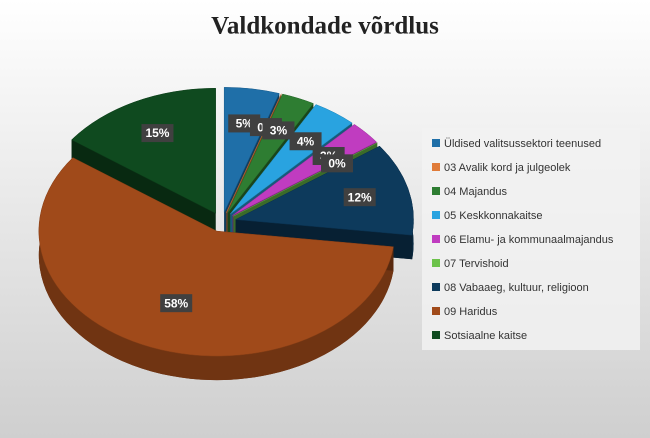 Image resolution: width=650 pixels, height=438 pixels. Describe the element at coordinates (475, 192) in the screenshot. I see `legend-label: 04 Majandus` at that location.